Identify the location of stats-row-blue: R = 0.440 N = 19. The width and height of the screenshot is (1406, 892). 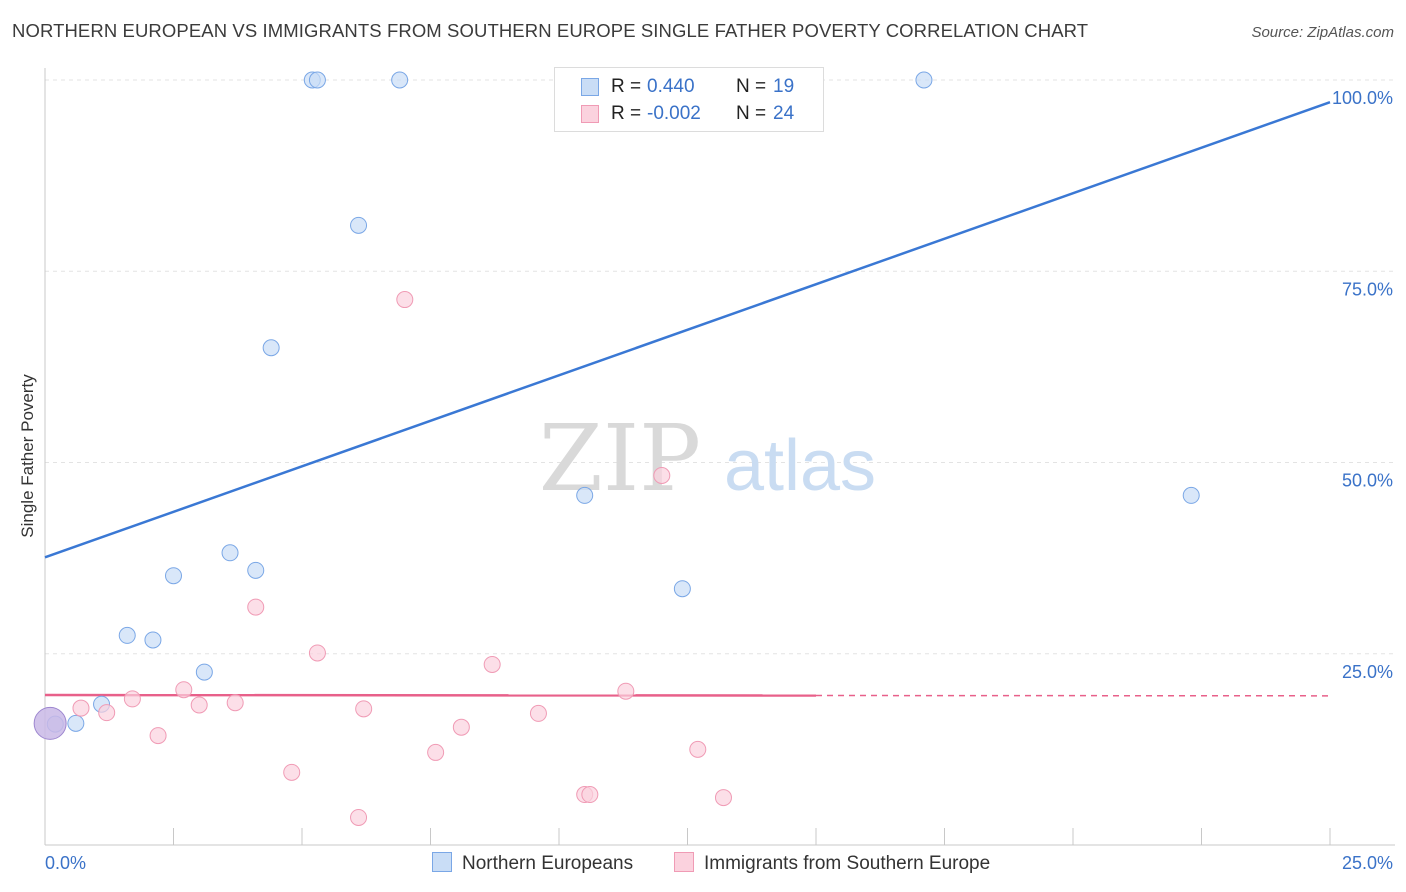
(689, 88).